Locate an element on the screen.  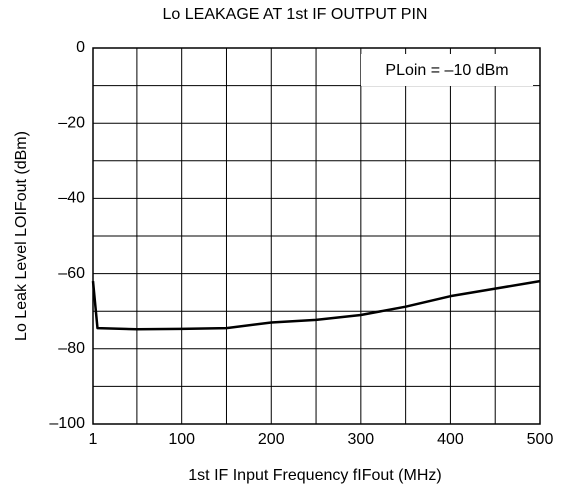
y-tick-label: –20 is located at coordinates (71, 122).